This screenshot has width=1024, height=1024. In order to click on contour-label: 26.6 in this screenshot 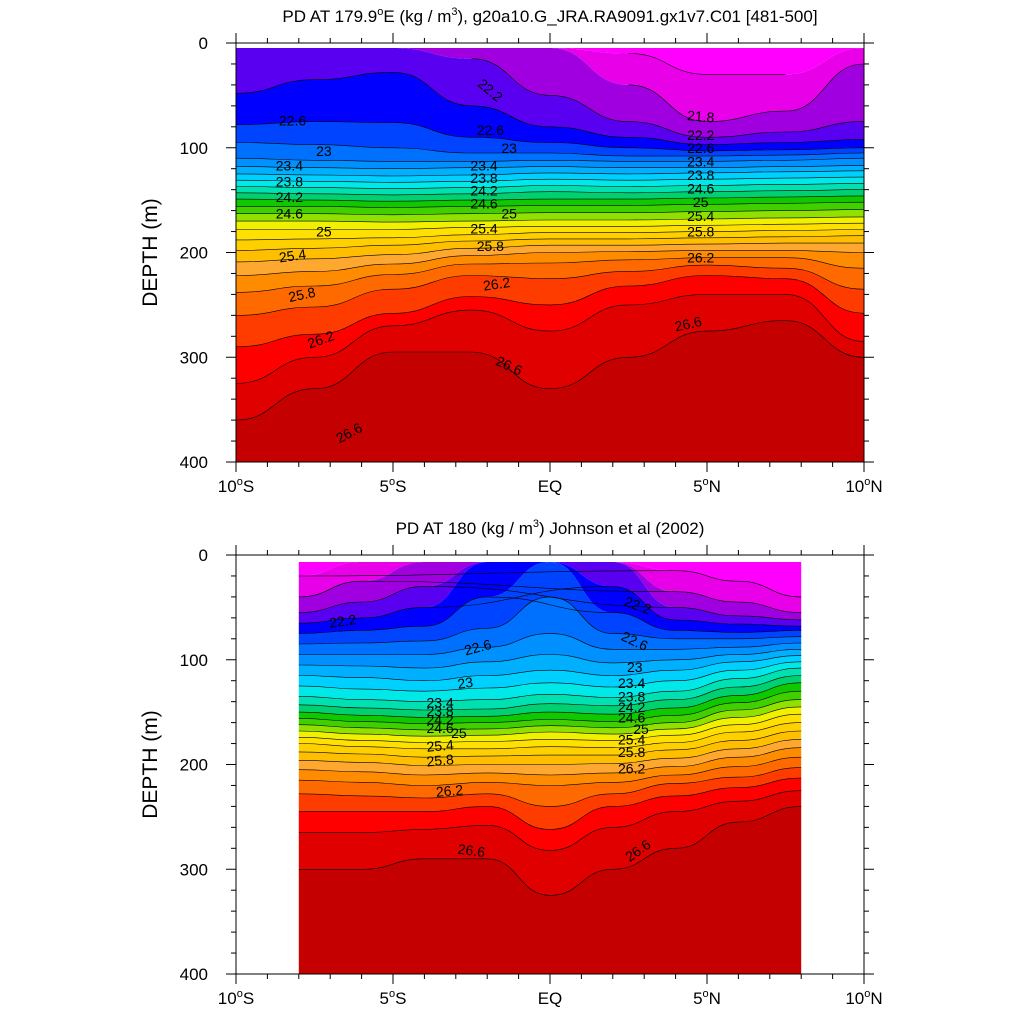, I will do `click(471, 851)`.